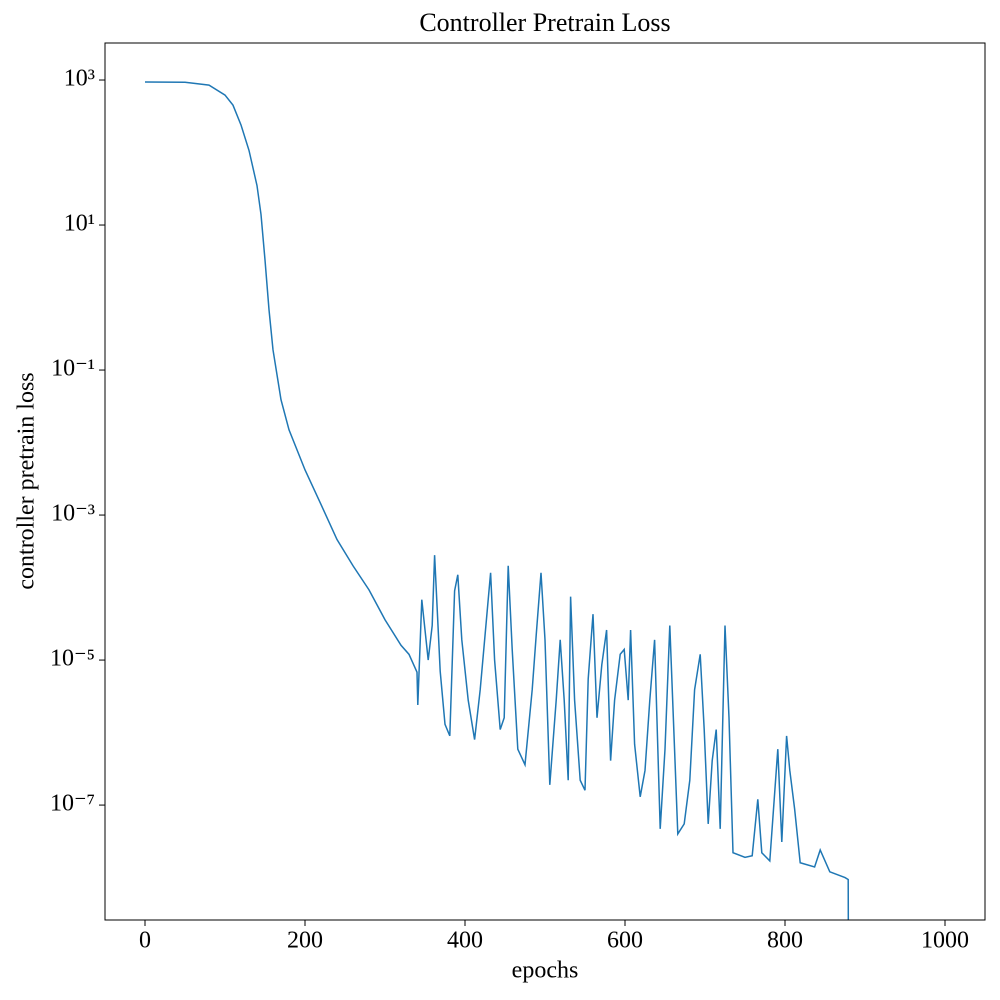  I want to click on y-tick-label: 10⁻⁷, so click(72, 804).